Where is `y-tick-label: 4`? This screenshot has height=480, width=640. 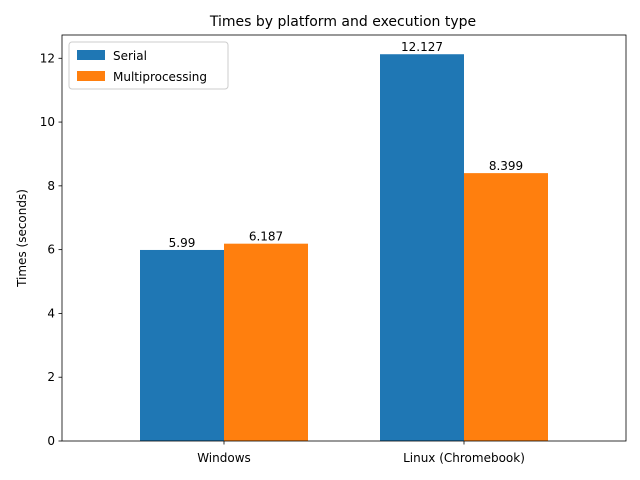 y-tick-label: 4 is located at coordinates (51, 313).